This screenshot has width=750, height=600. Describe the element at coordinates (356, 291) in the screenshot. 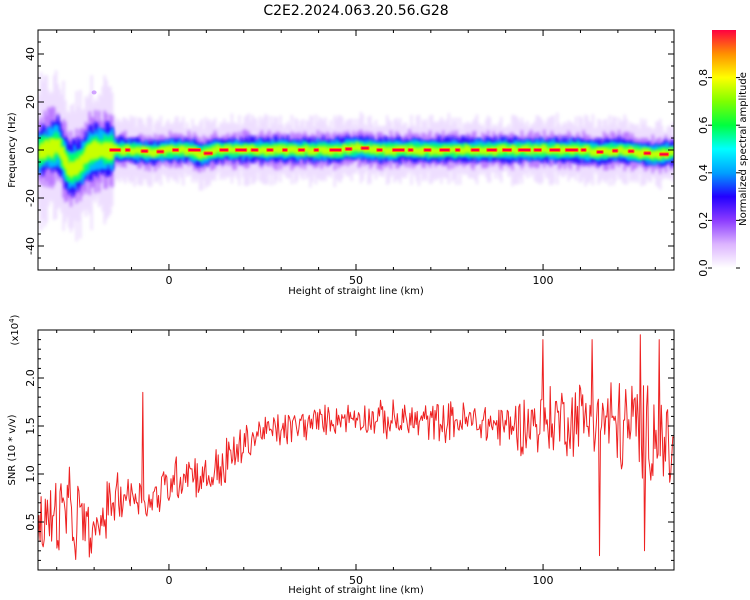

I see `spectrogram-xlabel: Height of straight line (km)` at that location.